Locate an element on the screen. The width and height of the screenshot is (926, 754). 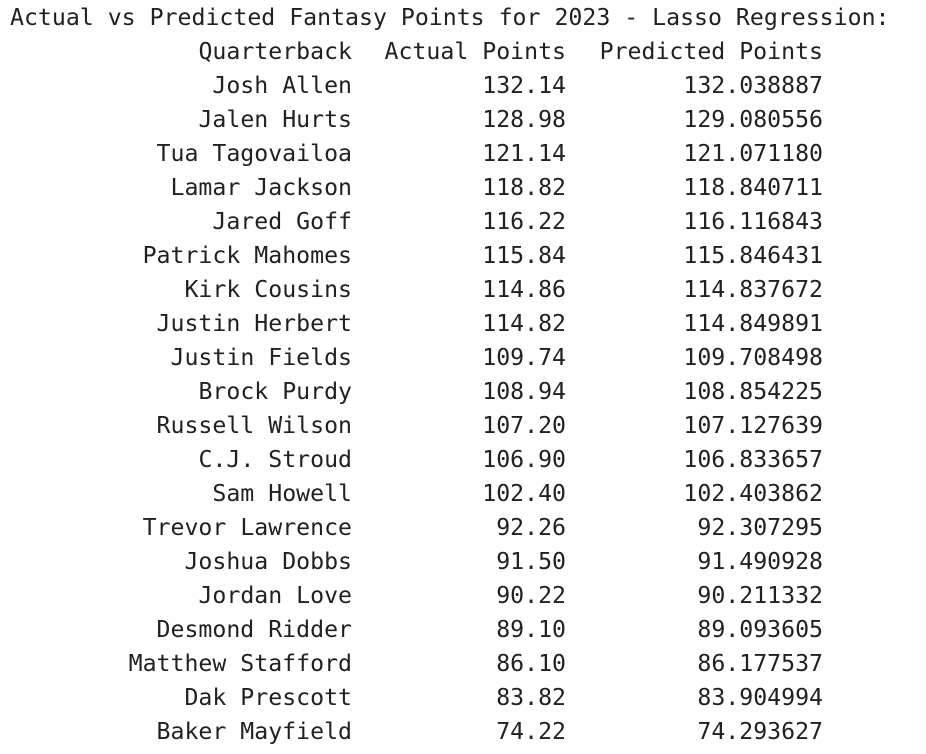
predicted-points-cell: 102.403862 is located at coordinates (753, 493).